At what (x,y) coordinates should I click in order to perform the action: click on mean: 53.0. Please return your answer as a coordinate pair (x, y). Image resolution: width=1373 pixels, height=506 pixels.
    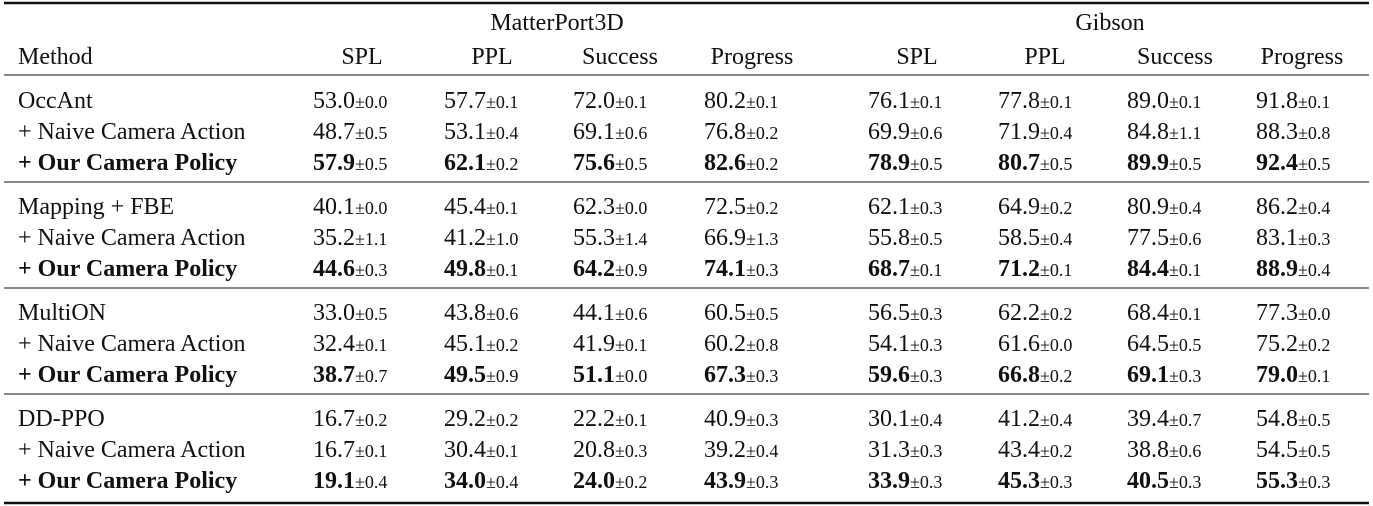
    Looking at the image, I should click on (334, 101).